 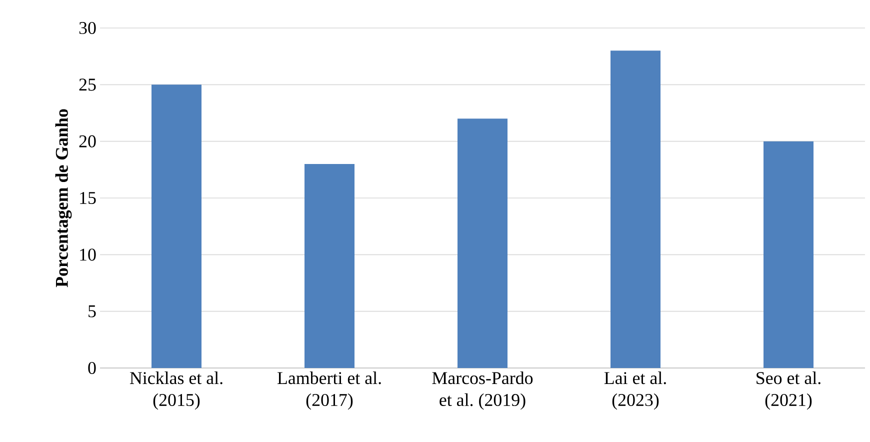 What do you see at coordinates (87, 28) in the screenshot?
I see `y-tick-label: 30` at bounding box center [87, 28].